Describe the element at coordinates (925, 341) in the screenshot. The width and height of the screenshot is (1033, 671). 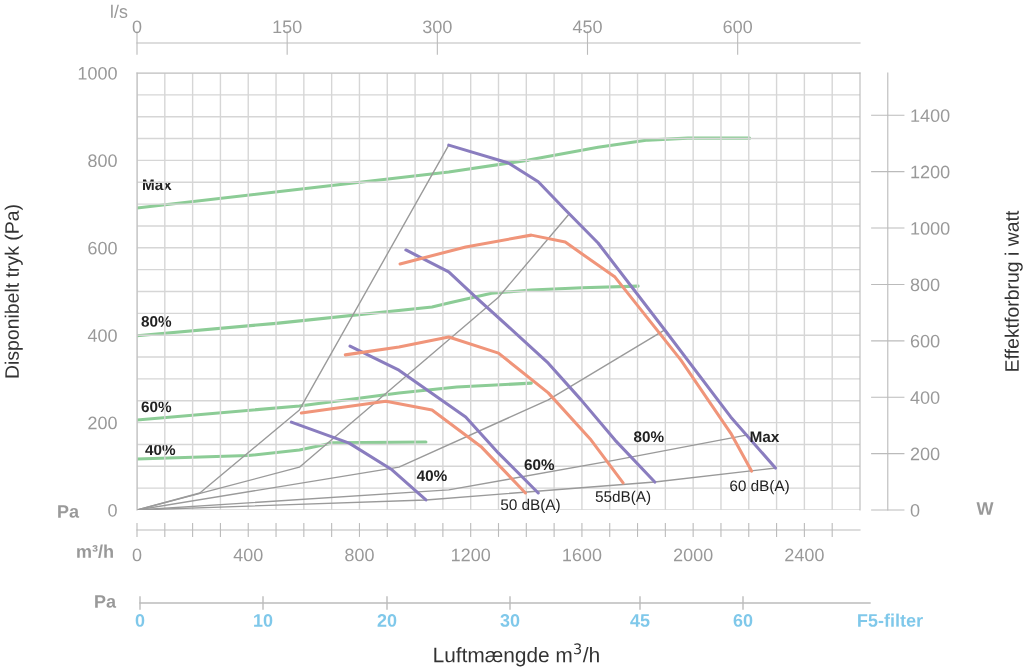
I see `y2-tick-label: 600` at that location.